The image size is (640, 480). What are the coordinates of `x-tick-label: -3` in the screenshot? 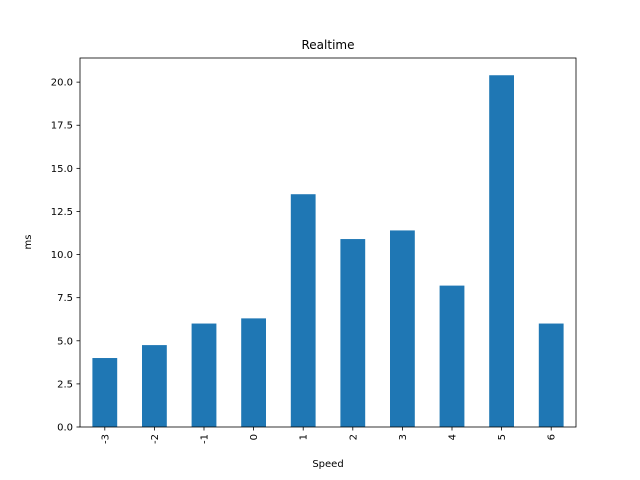 It's located at (105, 439).